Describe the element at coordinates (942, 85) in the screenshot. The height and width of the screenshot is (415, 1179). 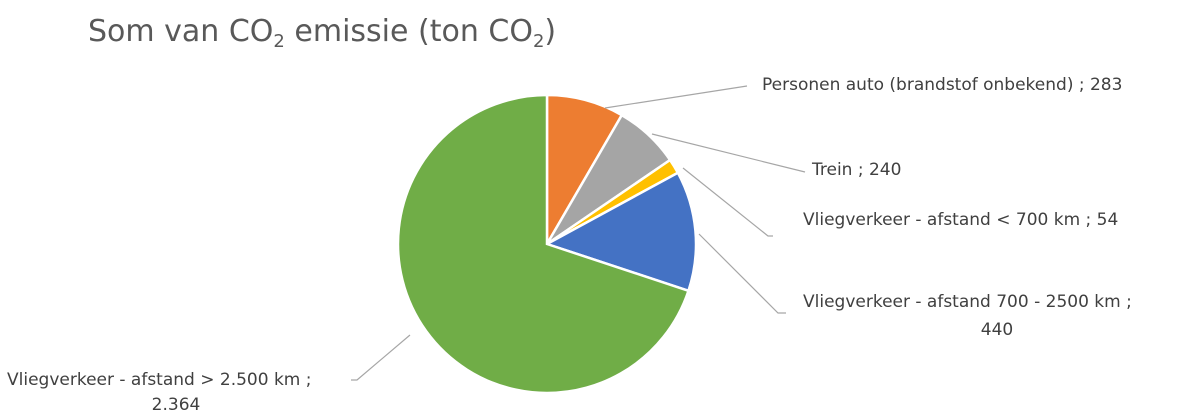
I see `data-label-personen-auto-brandstof-onbekend: Personen auto (brandstof onbekend) ; 283` at that location.